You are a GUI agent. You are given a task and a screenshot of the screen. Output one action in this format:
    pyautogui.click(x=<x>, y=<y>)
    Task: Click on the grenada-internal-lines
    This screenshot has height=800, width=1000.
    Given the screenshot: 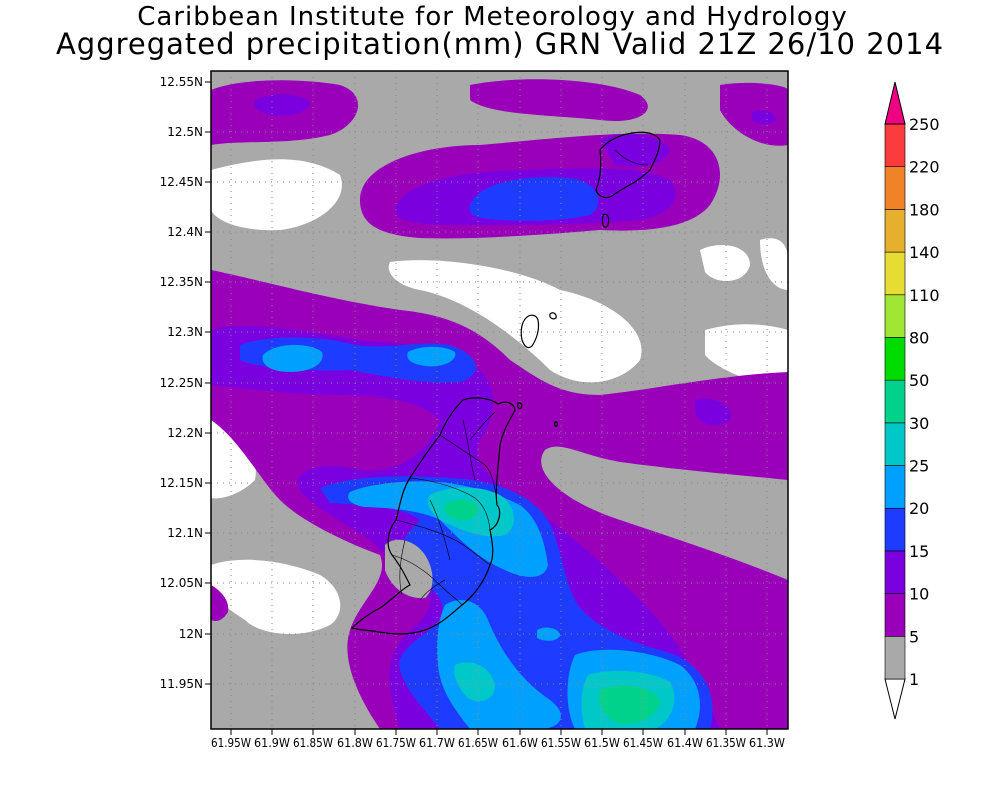 What is the action you would take?
    pyautogui.click(x=520, y=377)
    